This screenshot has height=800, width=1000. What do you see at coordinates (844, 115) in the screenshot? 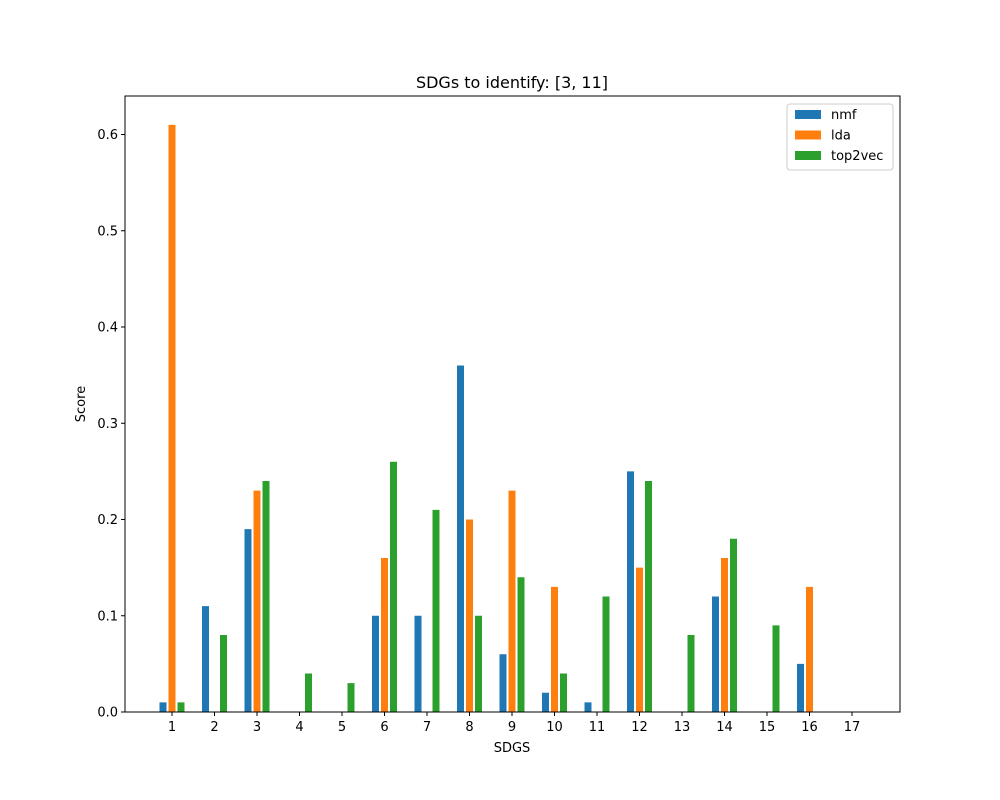
I see `legend-label-nmf: nmf` at bounding box center [844, 115].